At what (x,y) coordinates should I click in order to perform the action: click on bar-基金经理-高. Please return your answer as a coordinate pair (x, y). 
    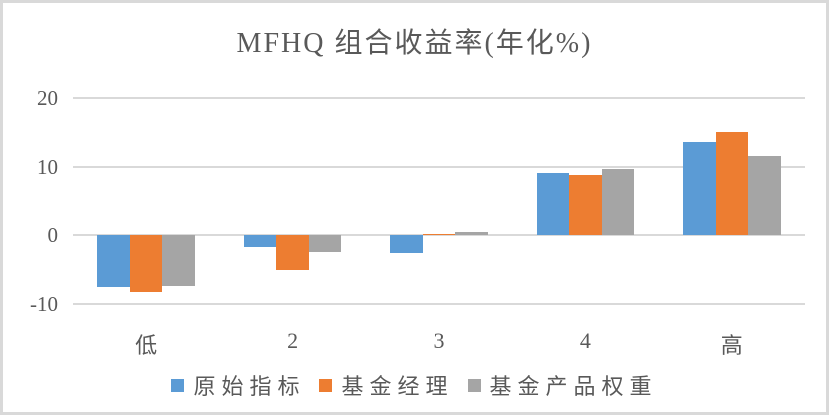
    Looking at the image, I should click on (732, 183).